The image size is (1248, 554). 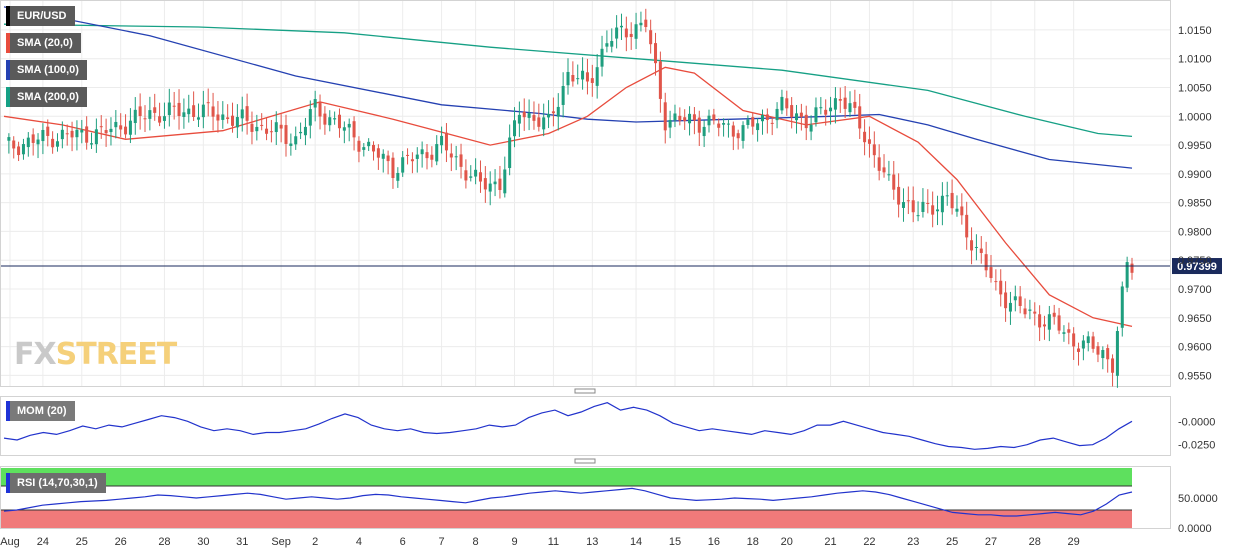 I want to click on x-tick-label: 23, so click(x=913, y=542).